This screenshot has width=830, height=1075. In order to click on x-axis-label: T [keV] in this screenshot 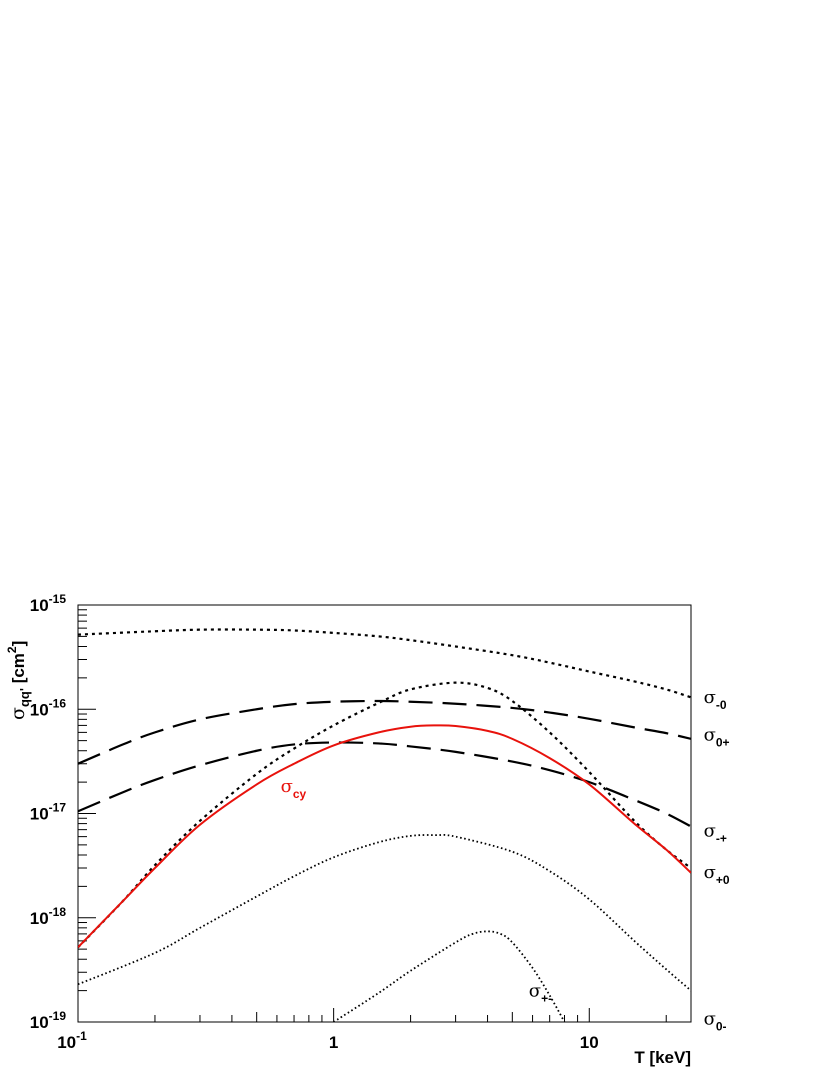, I will do `click(662, 1057)`.